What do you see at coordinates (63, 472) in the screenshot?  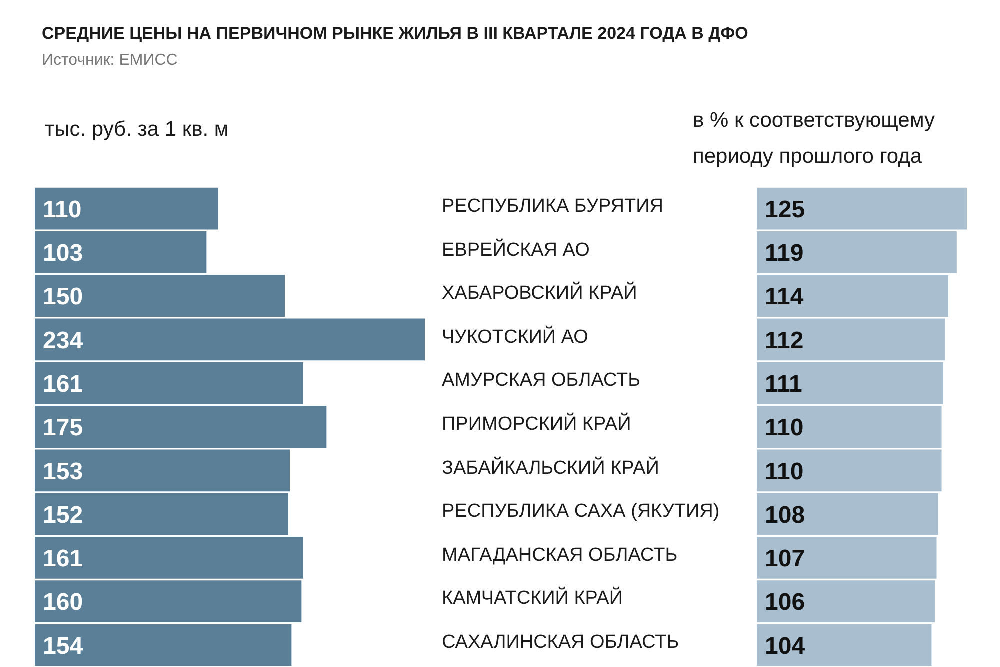 I see `data-label: 153` at bounding box center [63, 472].